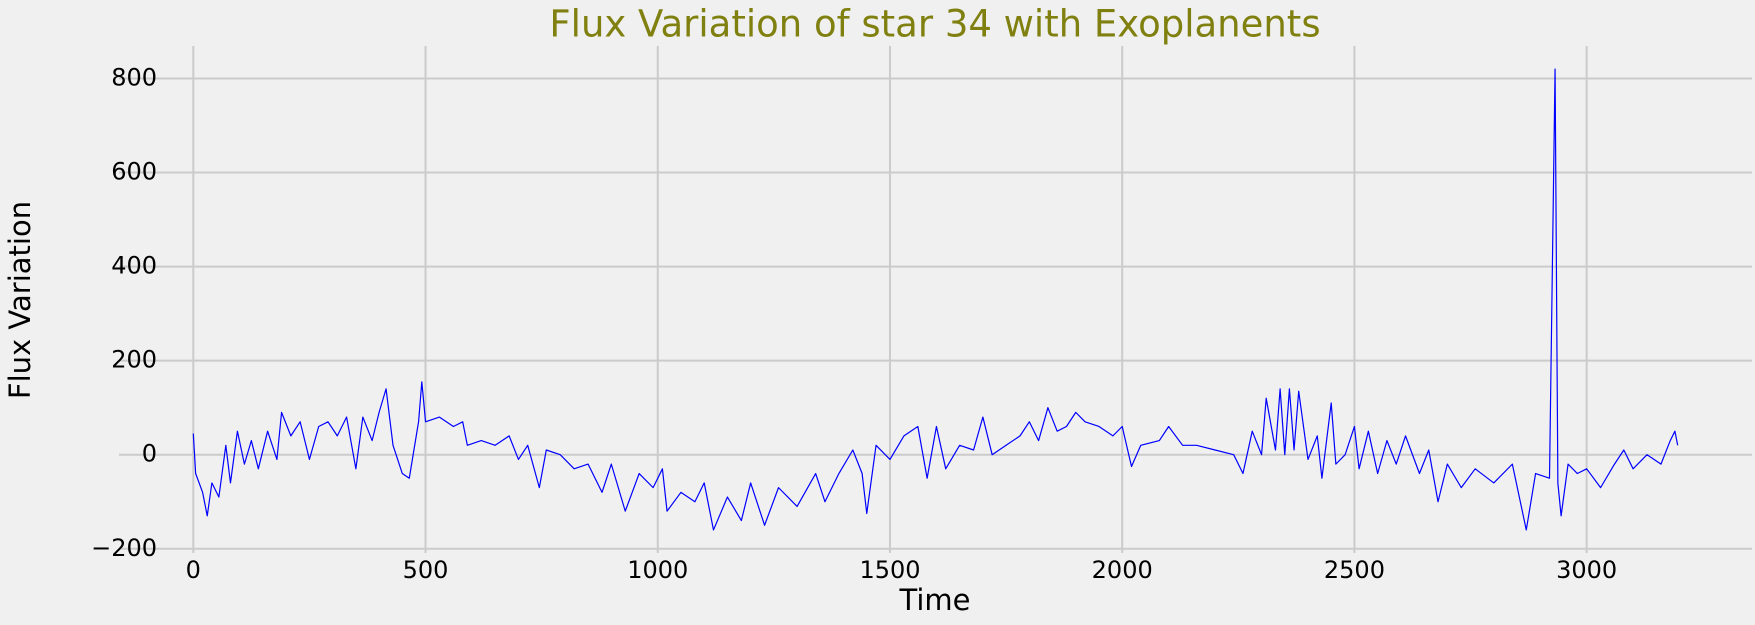 This screenshot has width=1755, height=625. I want to click on x-tick-label: 1500, so click(889, 570).